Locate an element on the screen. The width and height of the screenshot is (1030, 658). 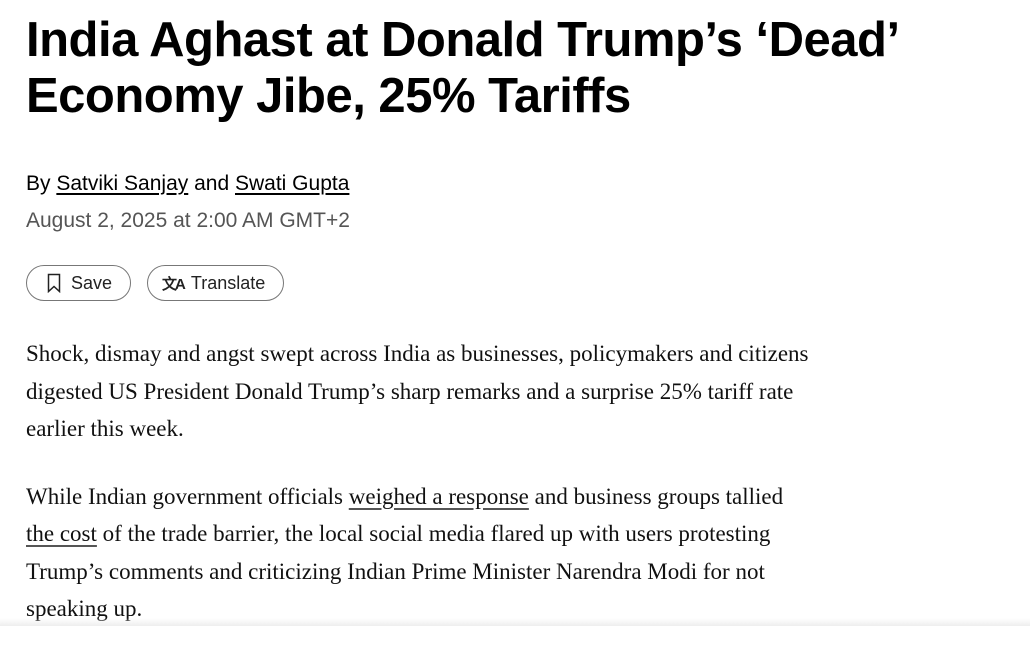
publish-date: August 2, 2025 at 2:00 AM GMT+2 is located at coordinates (188, 220).